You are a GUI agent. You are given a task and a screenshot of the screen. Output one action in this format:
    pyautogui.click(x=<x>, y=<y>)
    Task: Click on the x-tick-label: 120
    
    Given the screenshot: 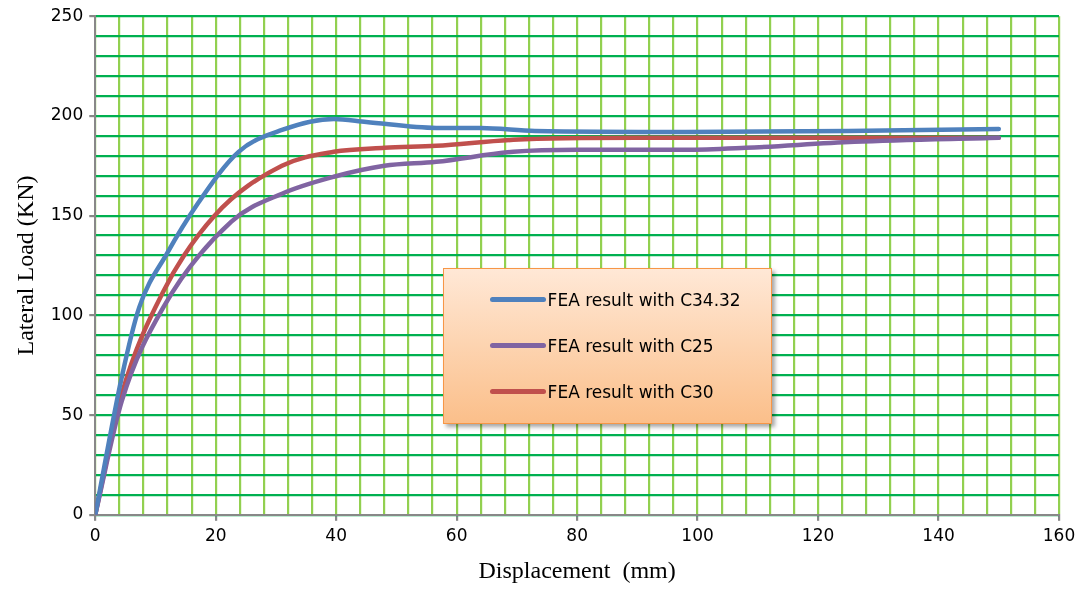 What is the action you would take?
    pyautogui.click(x=818, y=535)
    